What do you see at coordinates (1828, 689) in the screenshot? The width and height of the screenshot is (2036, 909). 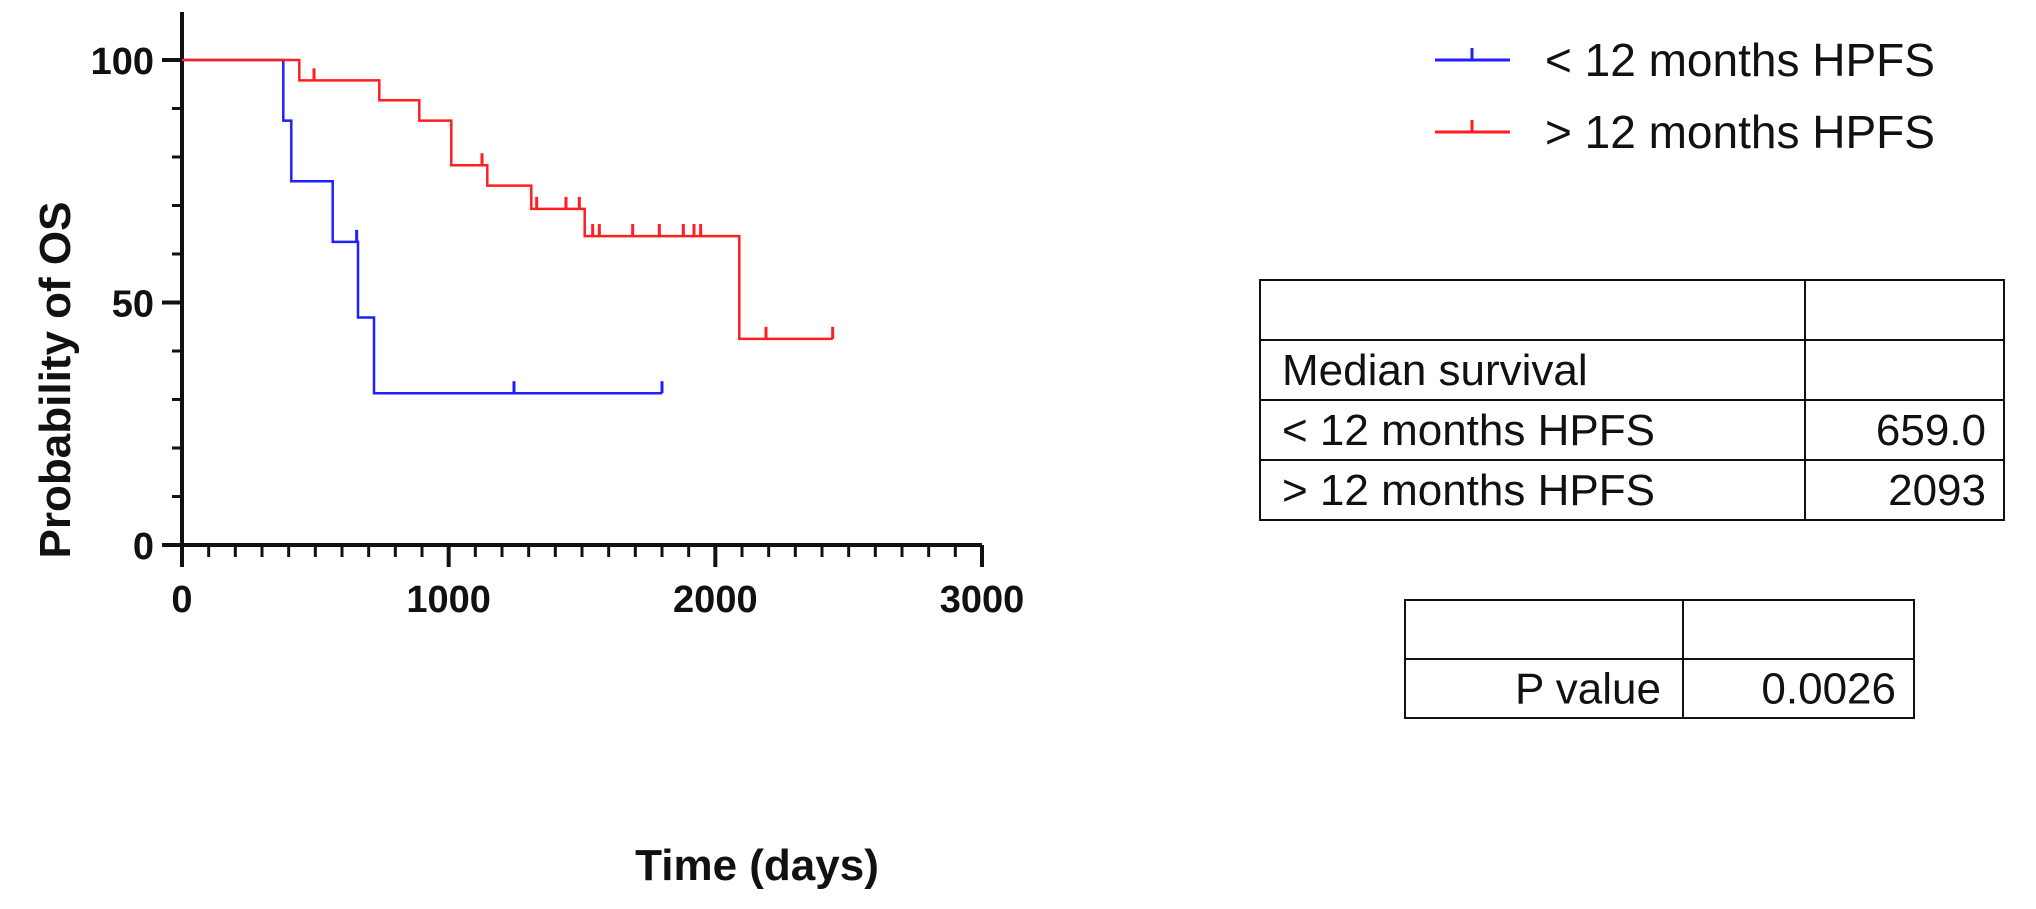 I see `table-cell-value: 0.0026` at bounding box center [1828, 689].